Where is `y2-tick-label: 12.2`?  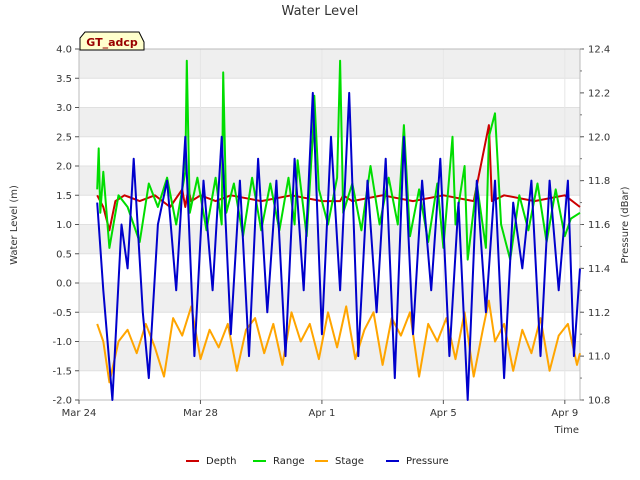
y2-tick-label: 12.2 is located at coordinates (599, 93).